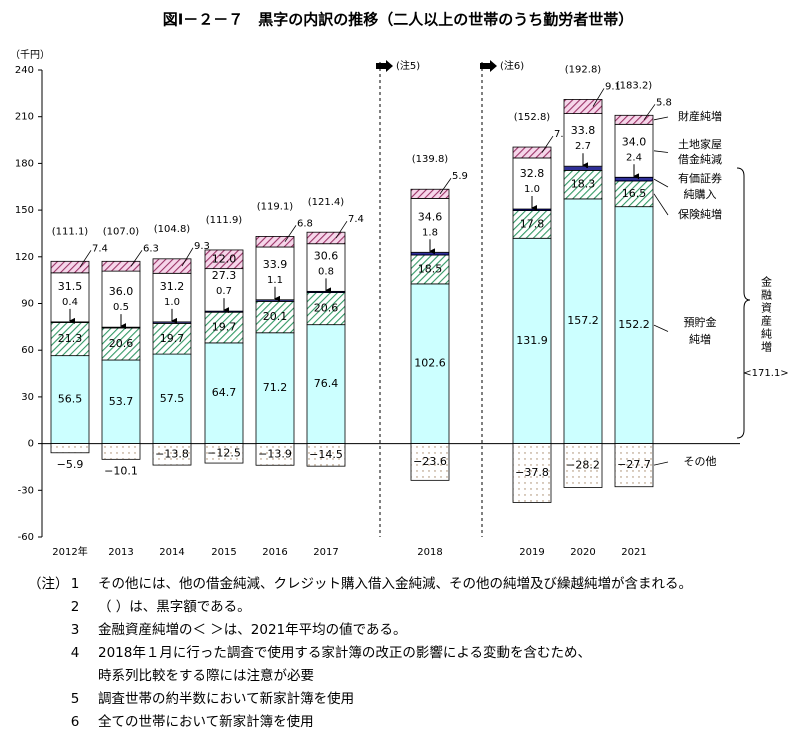  What do you see at coordinates (326, 454) in the screenshot?
I see `value-label: −14.5` at bounding box center [326, 454].